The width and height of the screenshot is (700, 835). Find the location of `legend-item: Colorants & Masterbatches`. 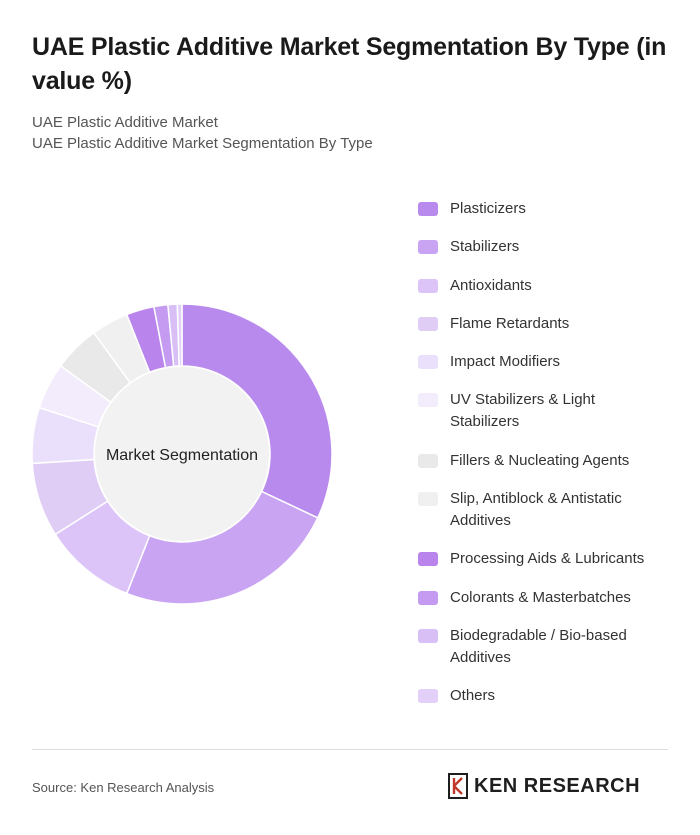

legend-item: Colorants & Masterbatches is located at coordinates (538, 598).